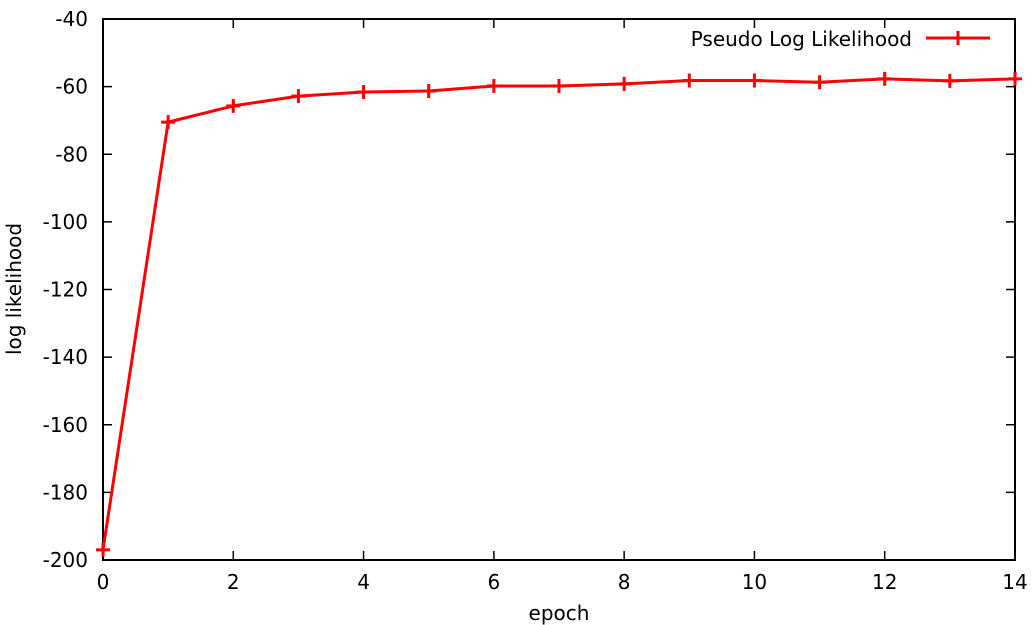  I want to click on x-axis-title: epoch, so click(559, 613).